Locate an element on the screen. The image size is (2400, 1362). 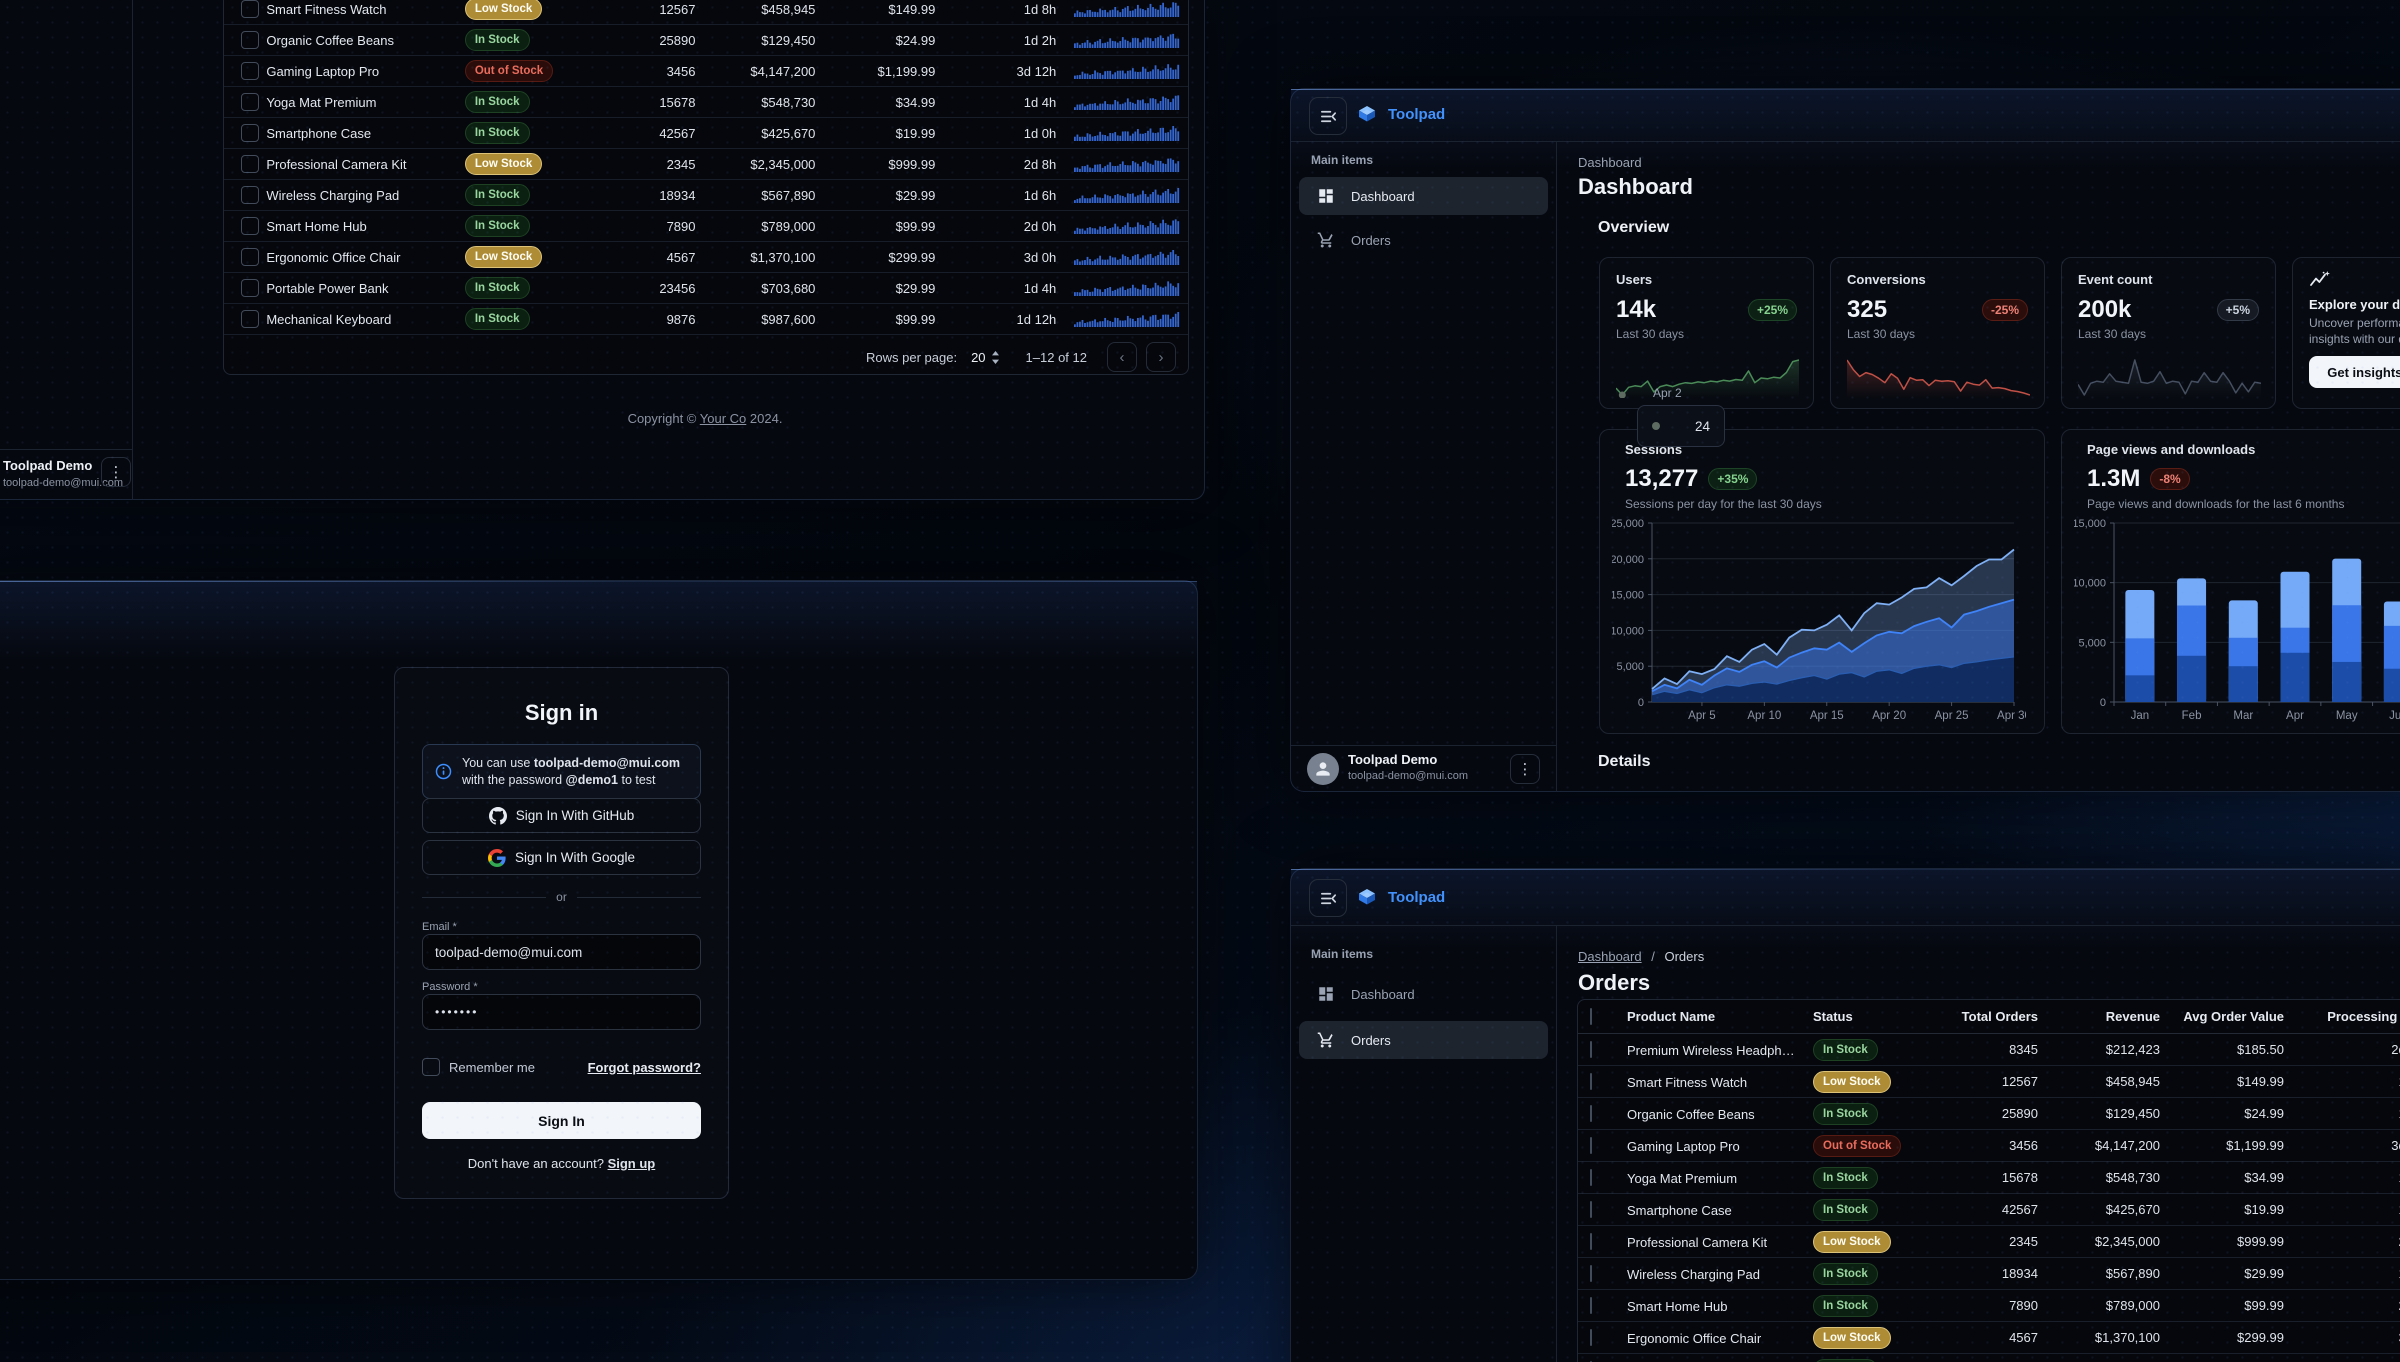
stat-value: 325 is located at coordinates (1867, 309).